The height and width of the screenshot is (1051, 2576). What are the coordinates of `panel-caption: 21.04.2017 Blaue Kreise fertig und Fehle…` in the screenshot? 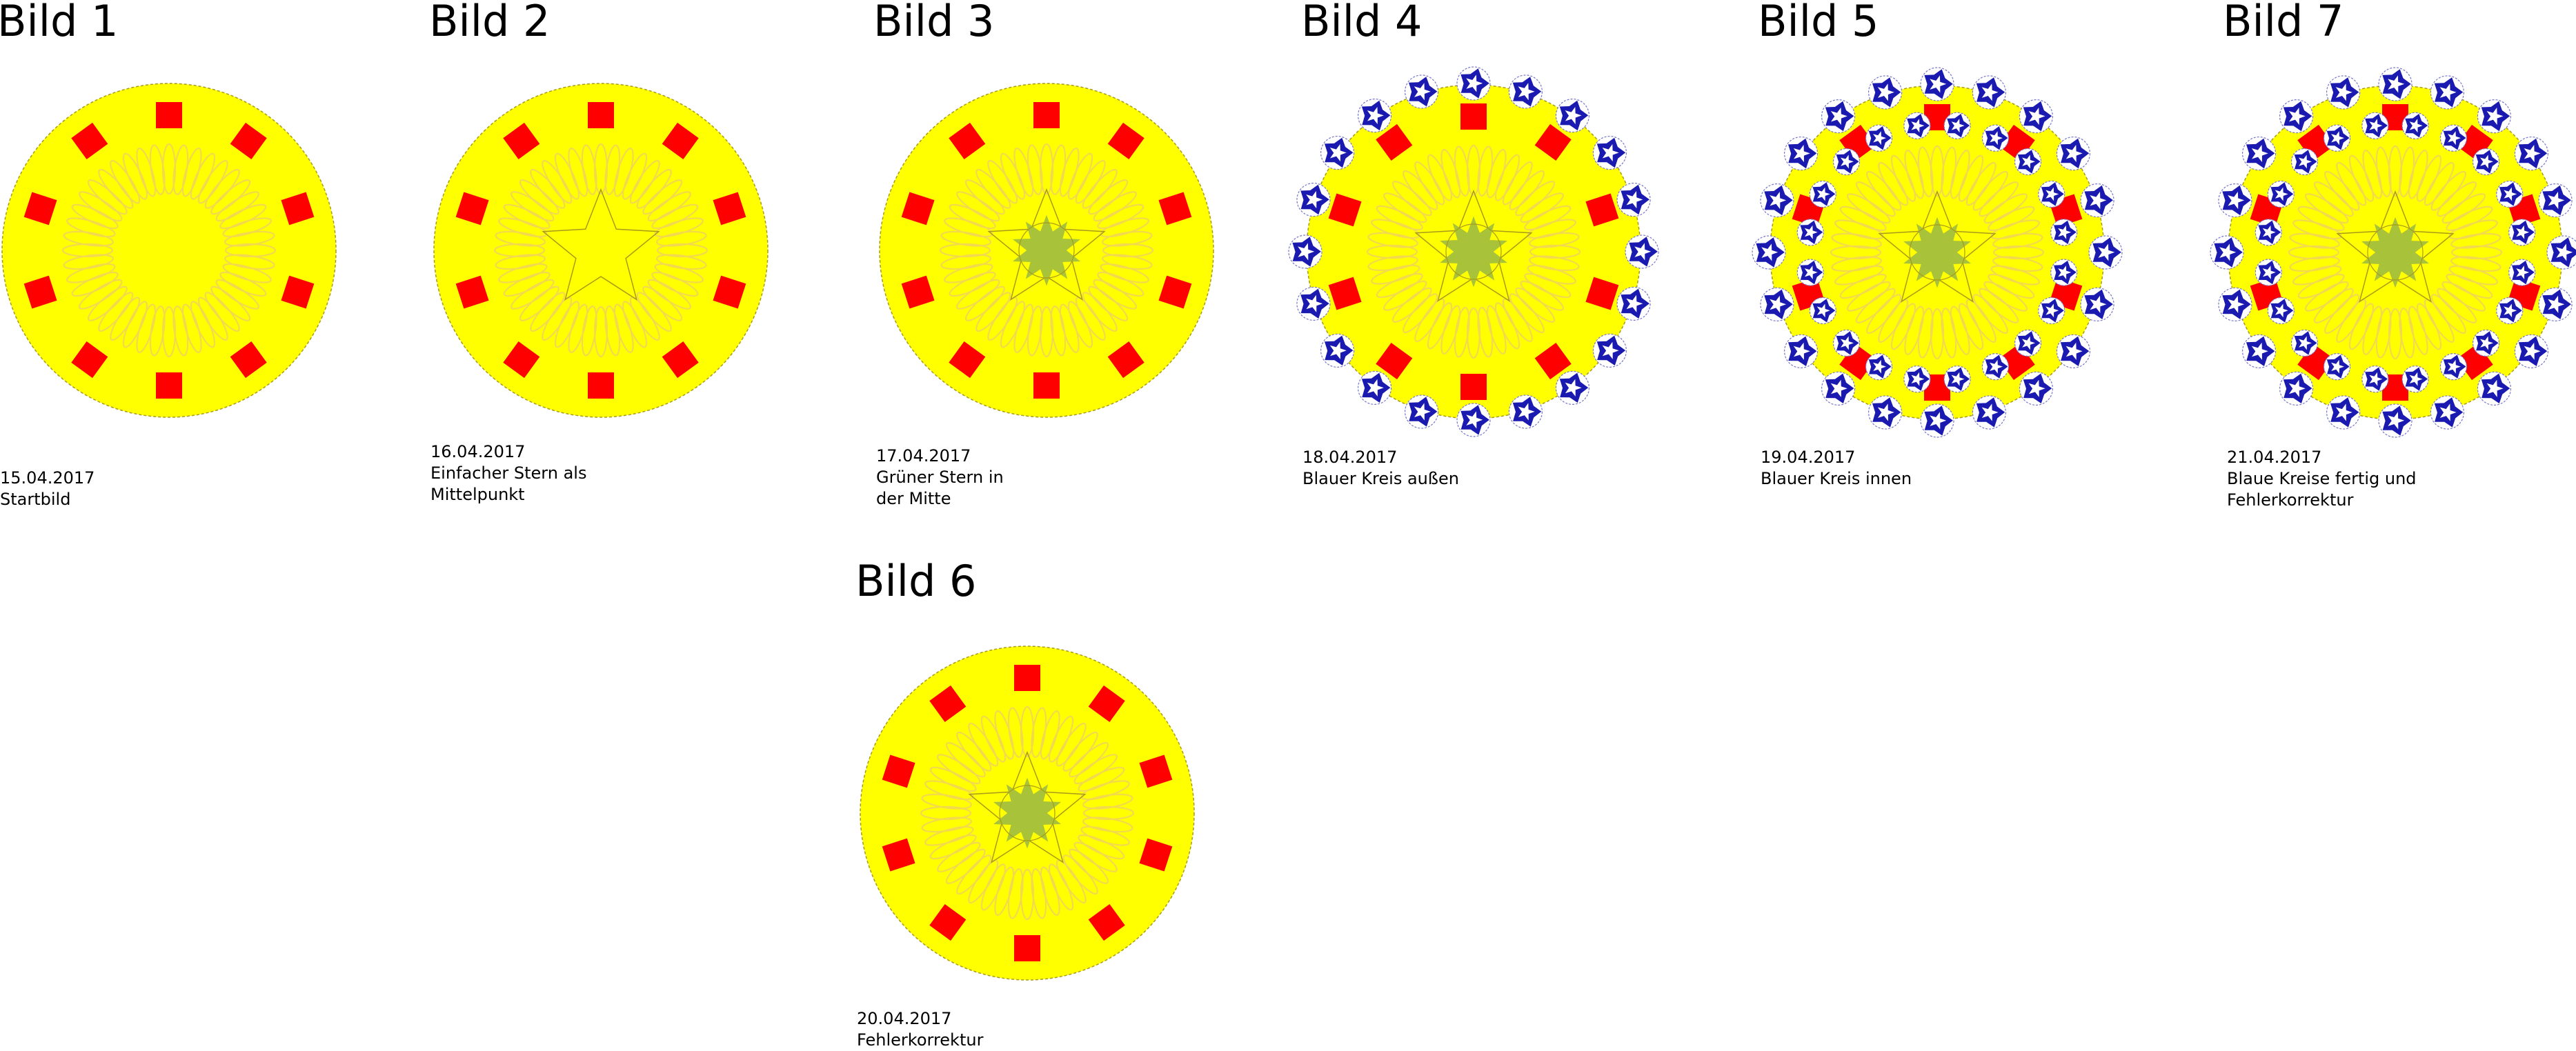 It's located at (2322, 479).